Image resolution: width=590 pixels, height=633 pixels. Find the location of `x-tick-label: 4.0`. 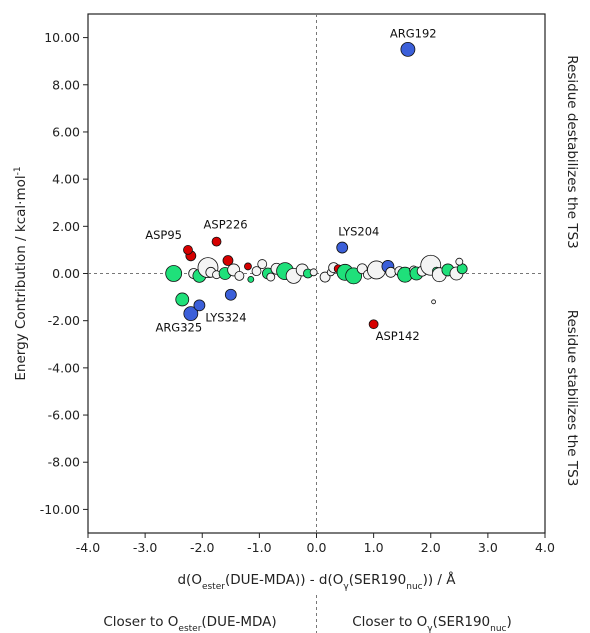

x-tick-label: 4.0 is located at coordinates (545, 547).